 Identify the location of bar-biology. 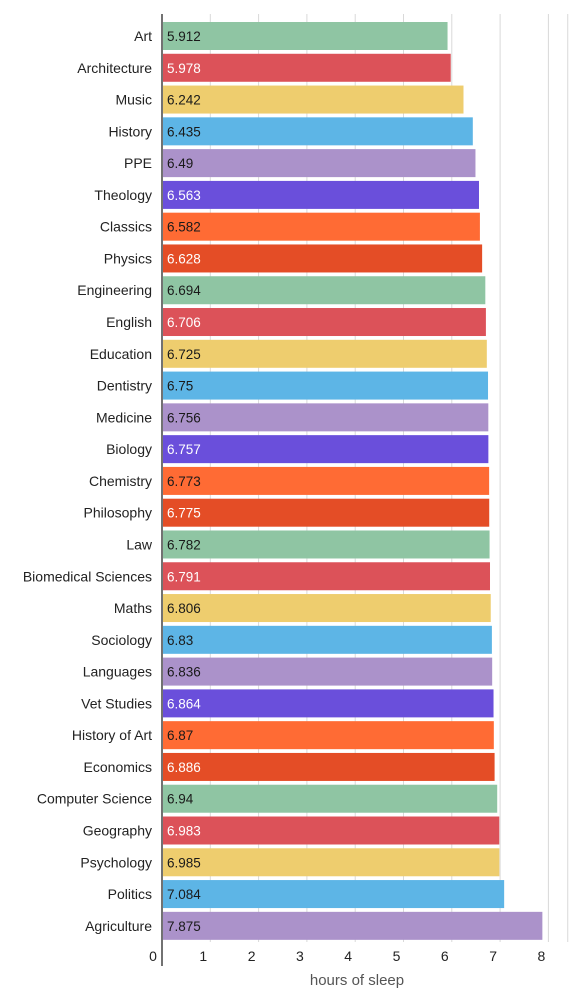
(326, 449).